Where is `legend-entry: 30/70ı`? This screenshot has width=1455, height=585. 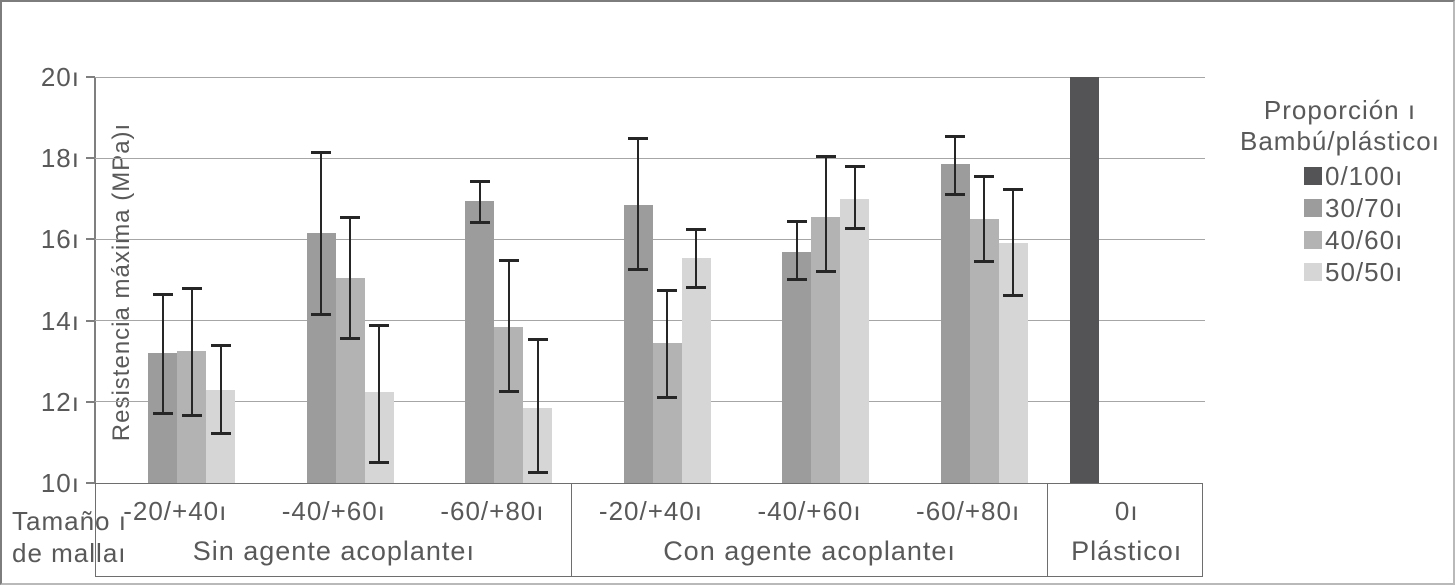
legend-entry: 30/70ı is located at coordinates (1372, 208).